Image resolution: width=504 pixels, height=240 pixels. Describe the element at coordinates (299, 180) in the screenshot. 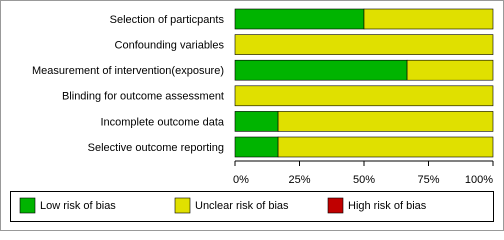

I see `x-tick-label: 25%` at that location.